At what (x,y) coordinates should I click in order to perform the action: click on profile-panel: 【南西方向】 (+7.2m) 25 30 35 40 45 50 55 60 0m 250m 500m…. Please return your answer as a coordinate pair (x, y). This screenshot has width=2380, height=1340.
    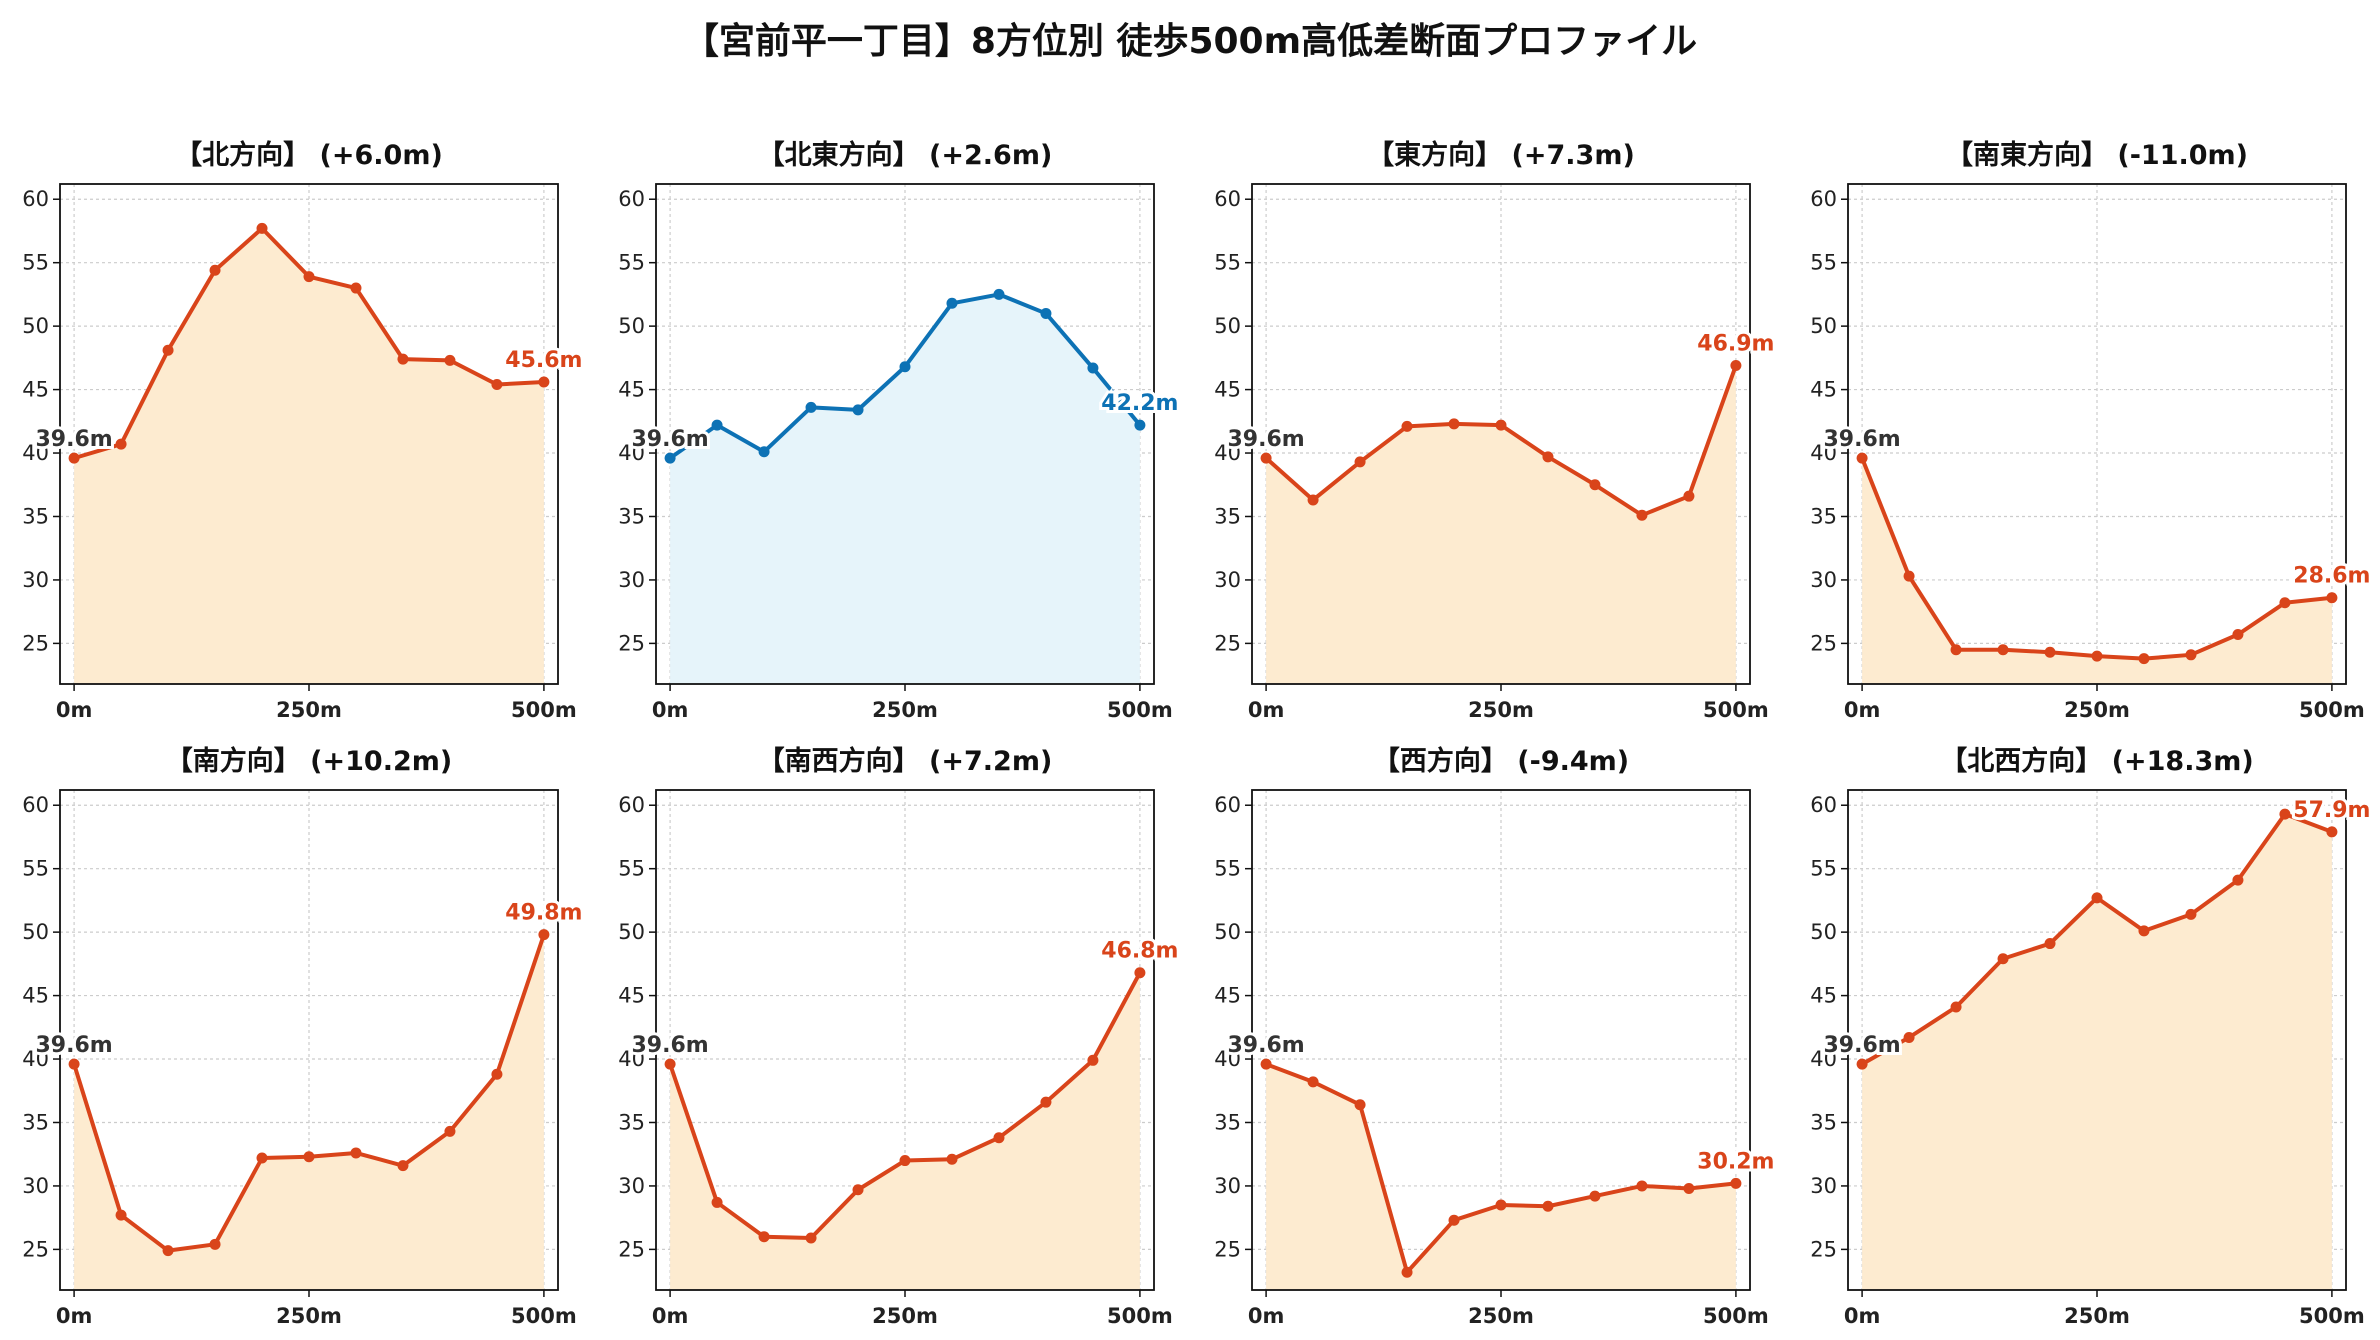
    Looking at the image, I should click on (899, 1036).